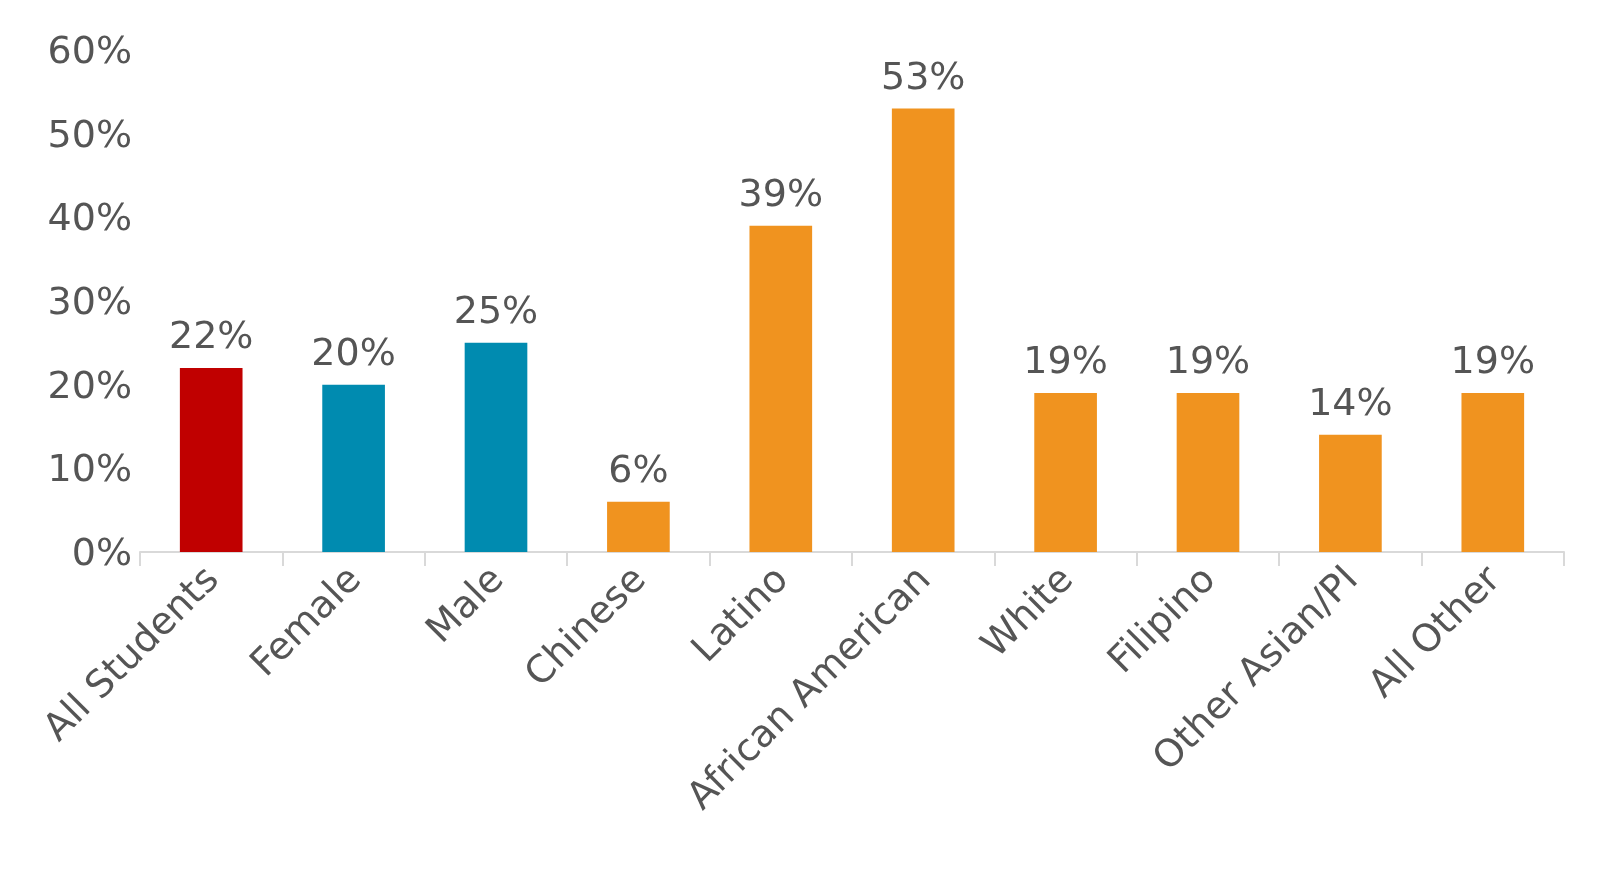 The width and height of the screenshot is (1614, 872). Describe the element at coordinates (89, 217) in the screenshot. I see `y-tick-label: 40%` at that location.